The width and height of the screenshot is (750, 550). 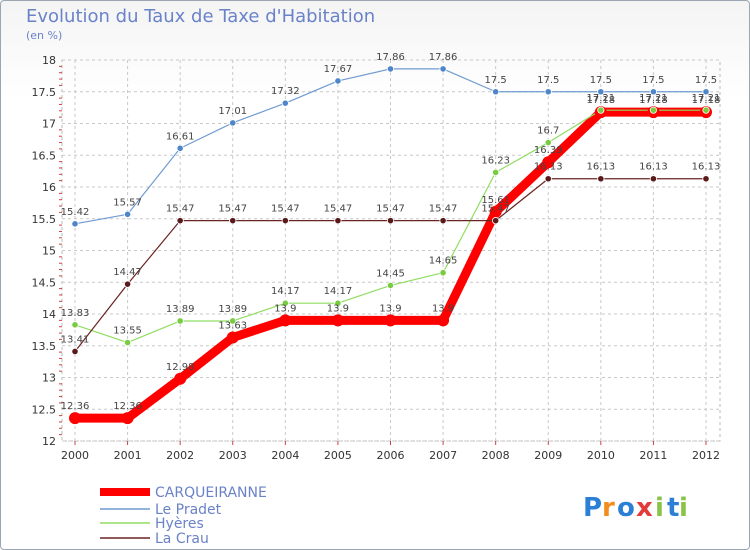 I want to click on y-tick-label: 18, so click(x=49, y=60).